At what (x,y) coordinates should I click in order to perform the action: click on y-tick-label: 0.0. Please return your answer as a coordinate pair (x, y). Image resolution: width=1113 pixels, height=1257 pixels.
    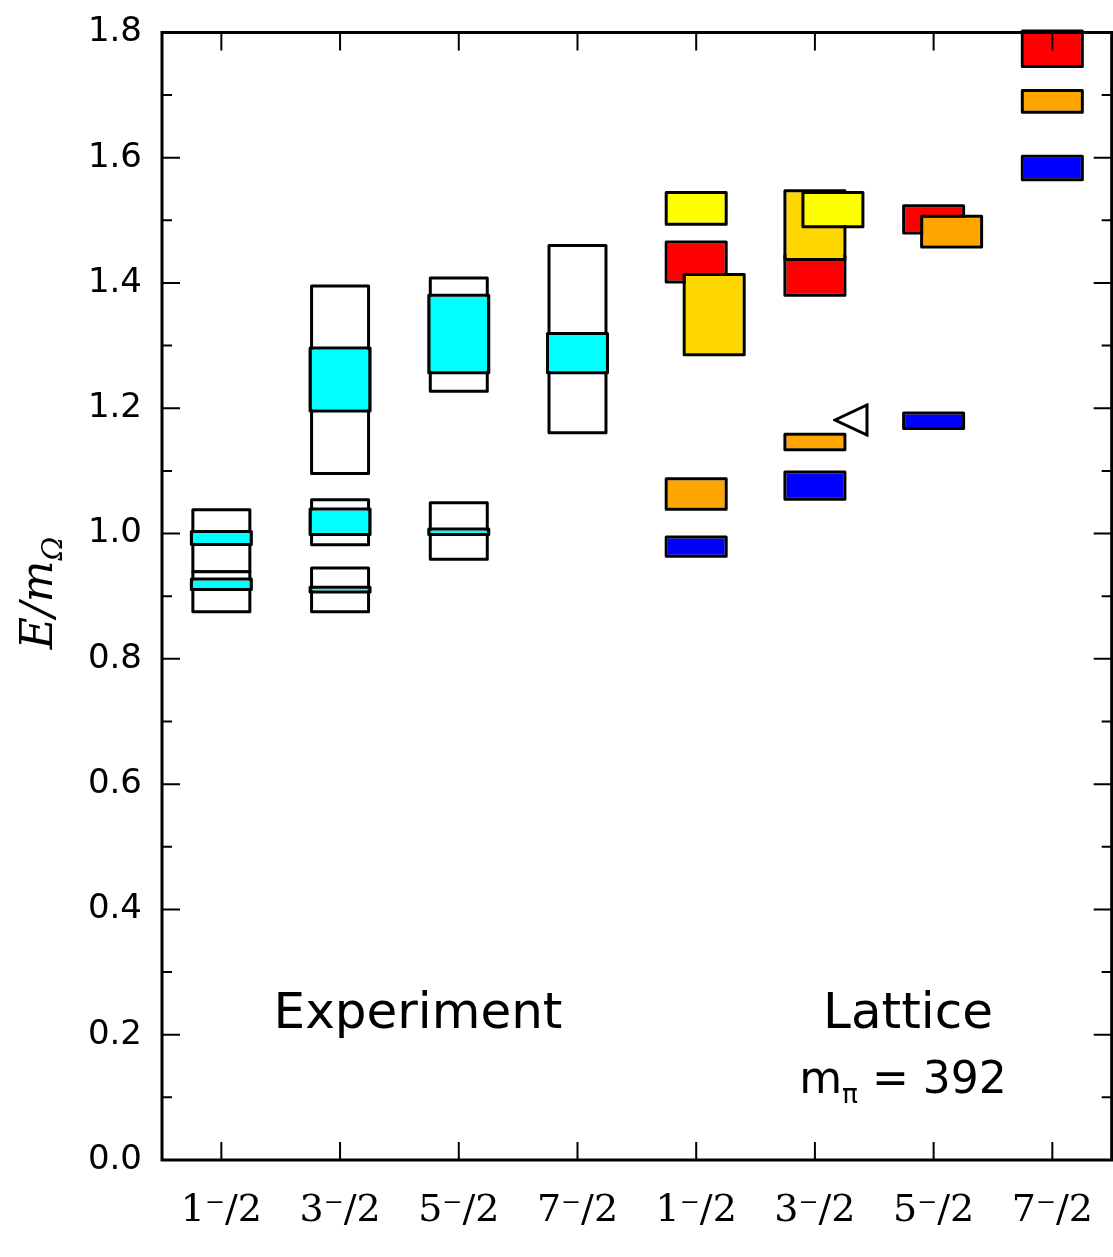
    Looking at the image, I should click on (114, 1156).